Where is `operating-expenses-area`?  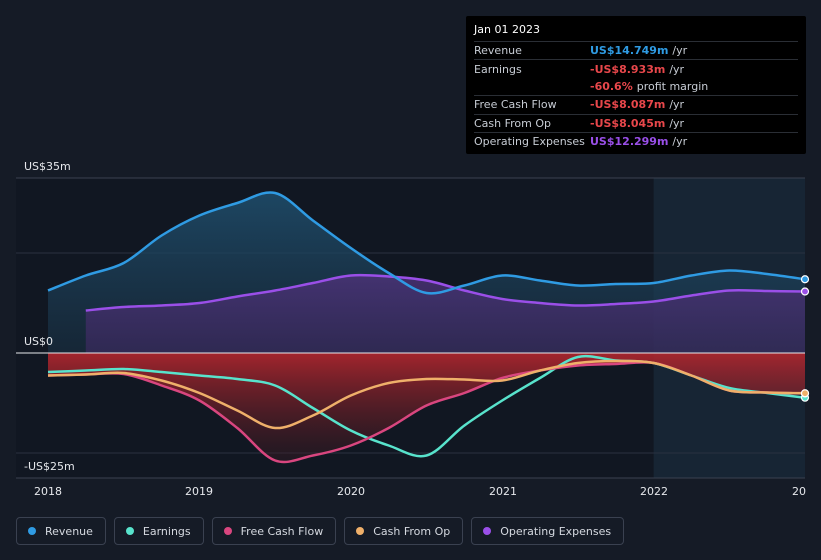
operating-expenses-area is located at coordinates (445, 314).